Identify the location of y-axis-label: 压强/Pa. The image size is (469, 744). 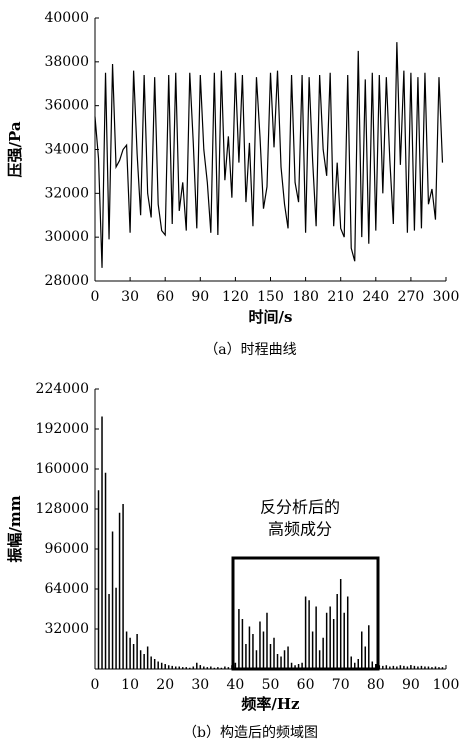
(15, 149).